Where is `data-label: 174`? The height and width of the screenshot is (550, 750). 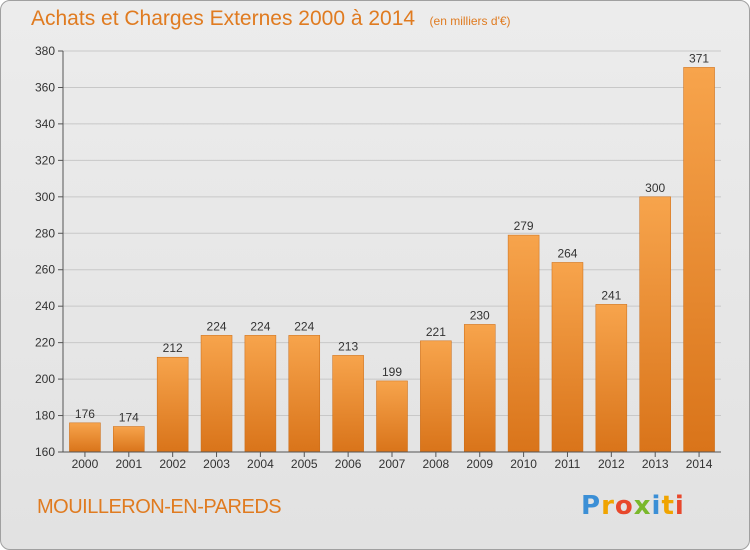 data-label: 174 is located at coordinates (129, 417).